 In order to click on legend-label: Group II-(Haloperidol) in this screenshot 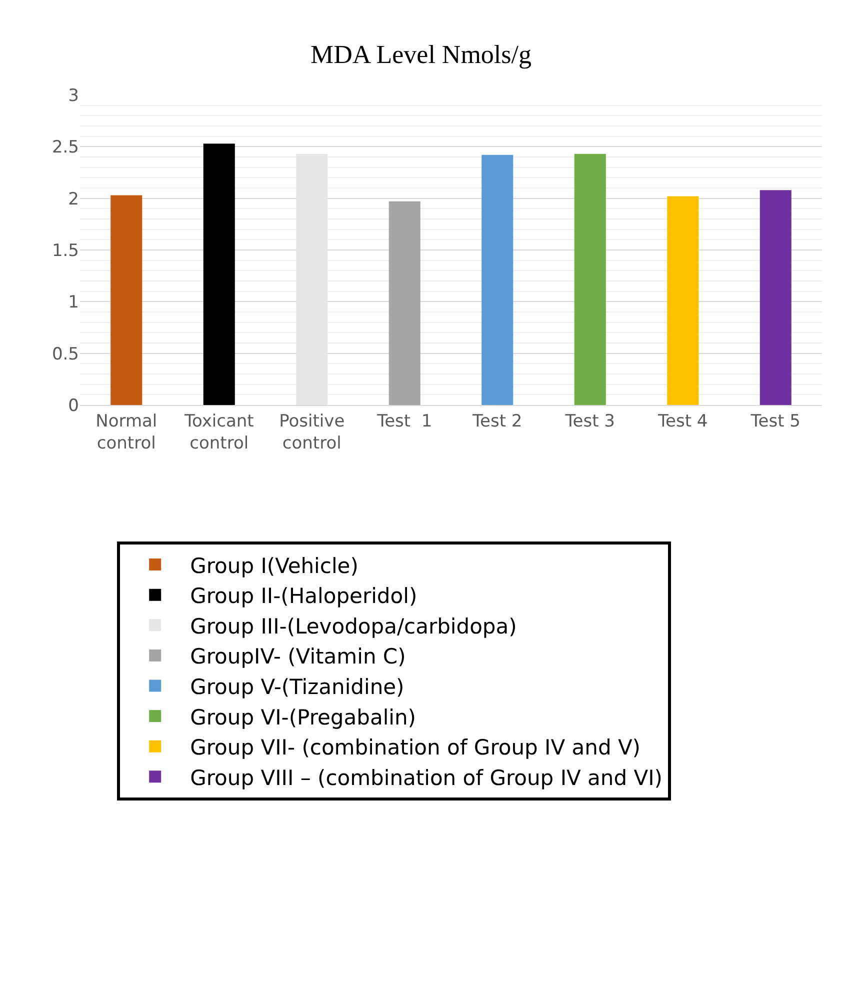, I will do `click(304, 596)`.